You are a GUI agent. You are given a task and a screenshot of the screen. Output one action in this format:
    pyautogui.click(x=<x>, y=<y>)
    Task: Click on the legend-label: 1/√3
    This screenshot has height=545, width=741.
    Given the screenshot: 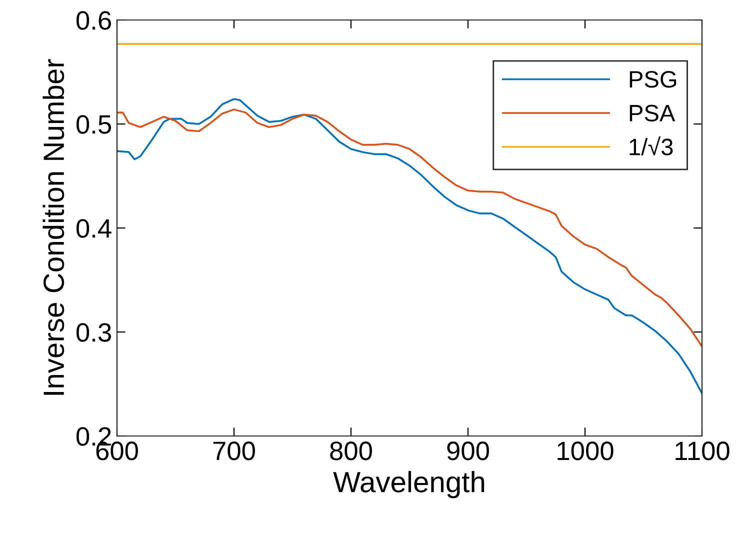 What is the action you would take?
    pyautogui.click(x=651, y=146)
    